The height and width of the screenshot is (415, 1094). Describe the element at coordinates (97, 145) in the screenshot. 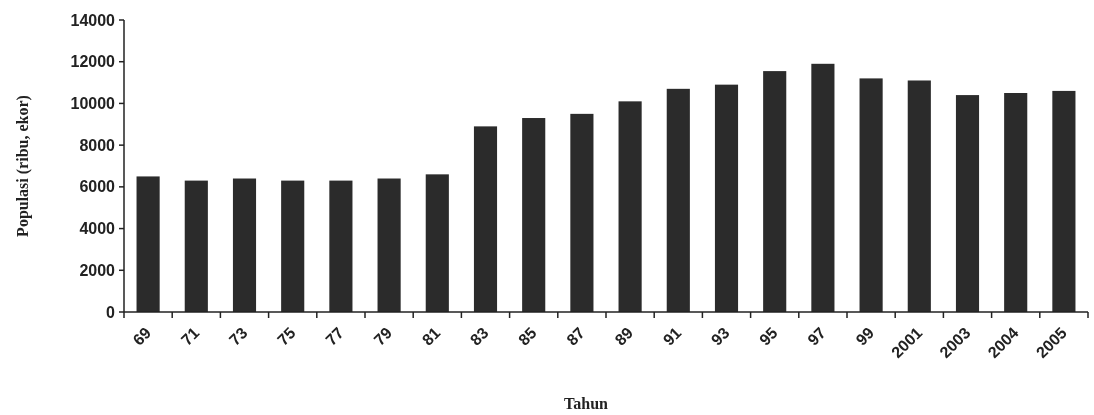

I see `y-tick-label: 8000` at that location.